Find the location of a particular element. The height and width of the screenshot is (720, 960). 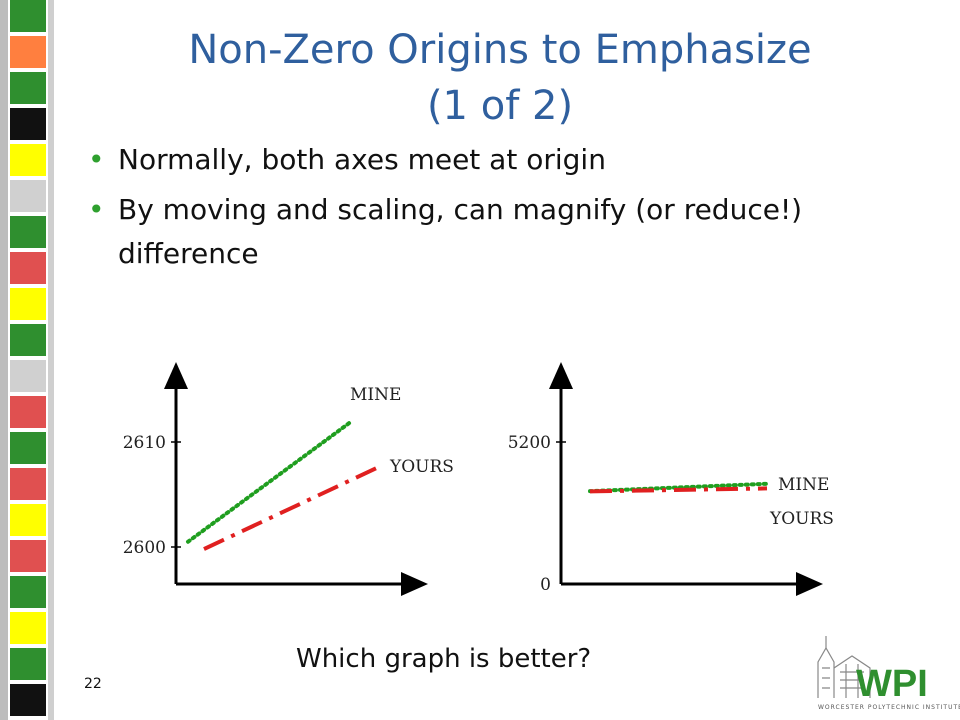

sidebar-gray-band is located at coordinates (4, 360).